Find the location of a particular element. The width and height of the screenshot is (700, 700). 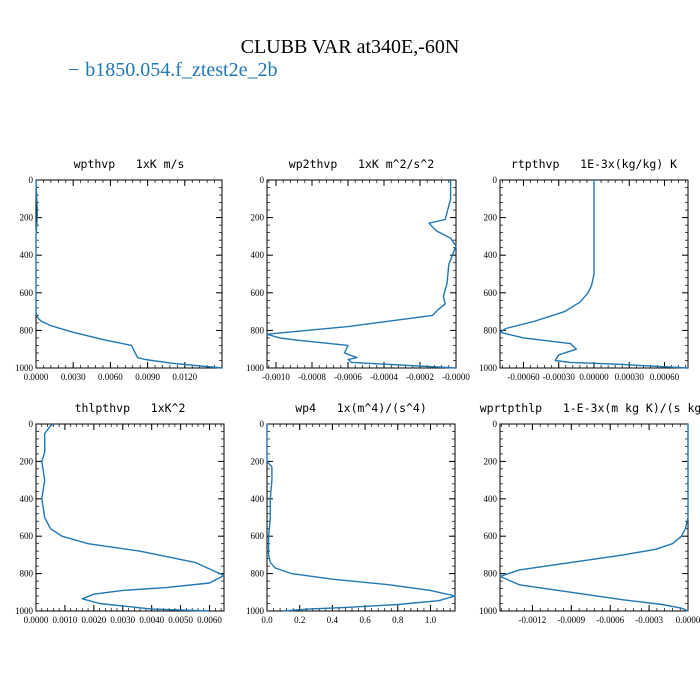

x-tick-label: -0.00060 is located at coordinates (523, 377).